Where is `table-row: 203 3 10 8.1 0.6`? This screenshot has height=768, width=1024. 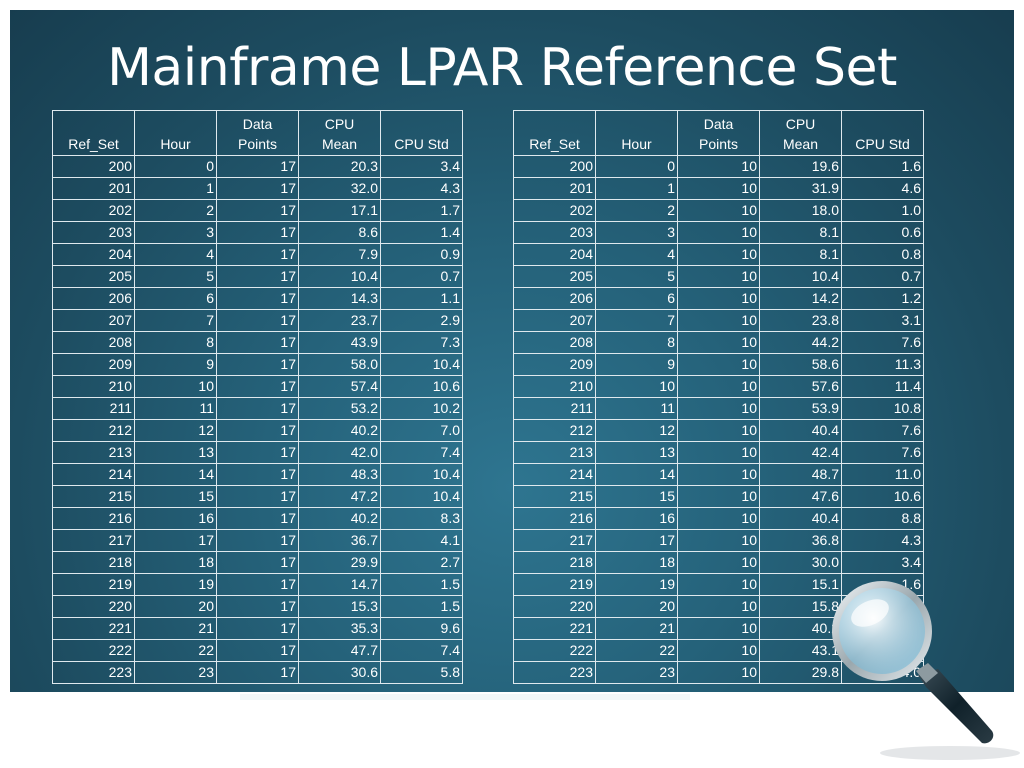
table-row: 203 3 10 8.1 0.6 is located at coordinates (718, 232).